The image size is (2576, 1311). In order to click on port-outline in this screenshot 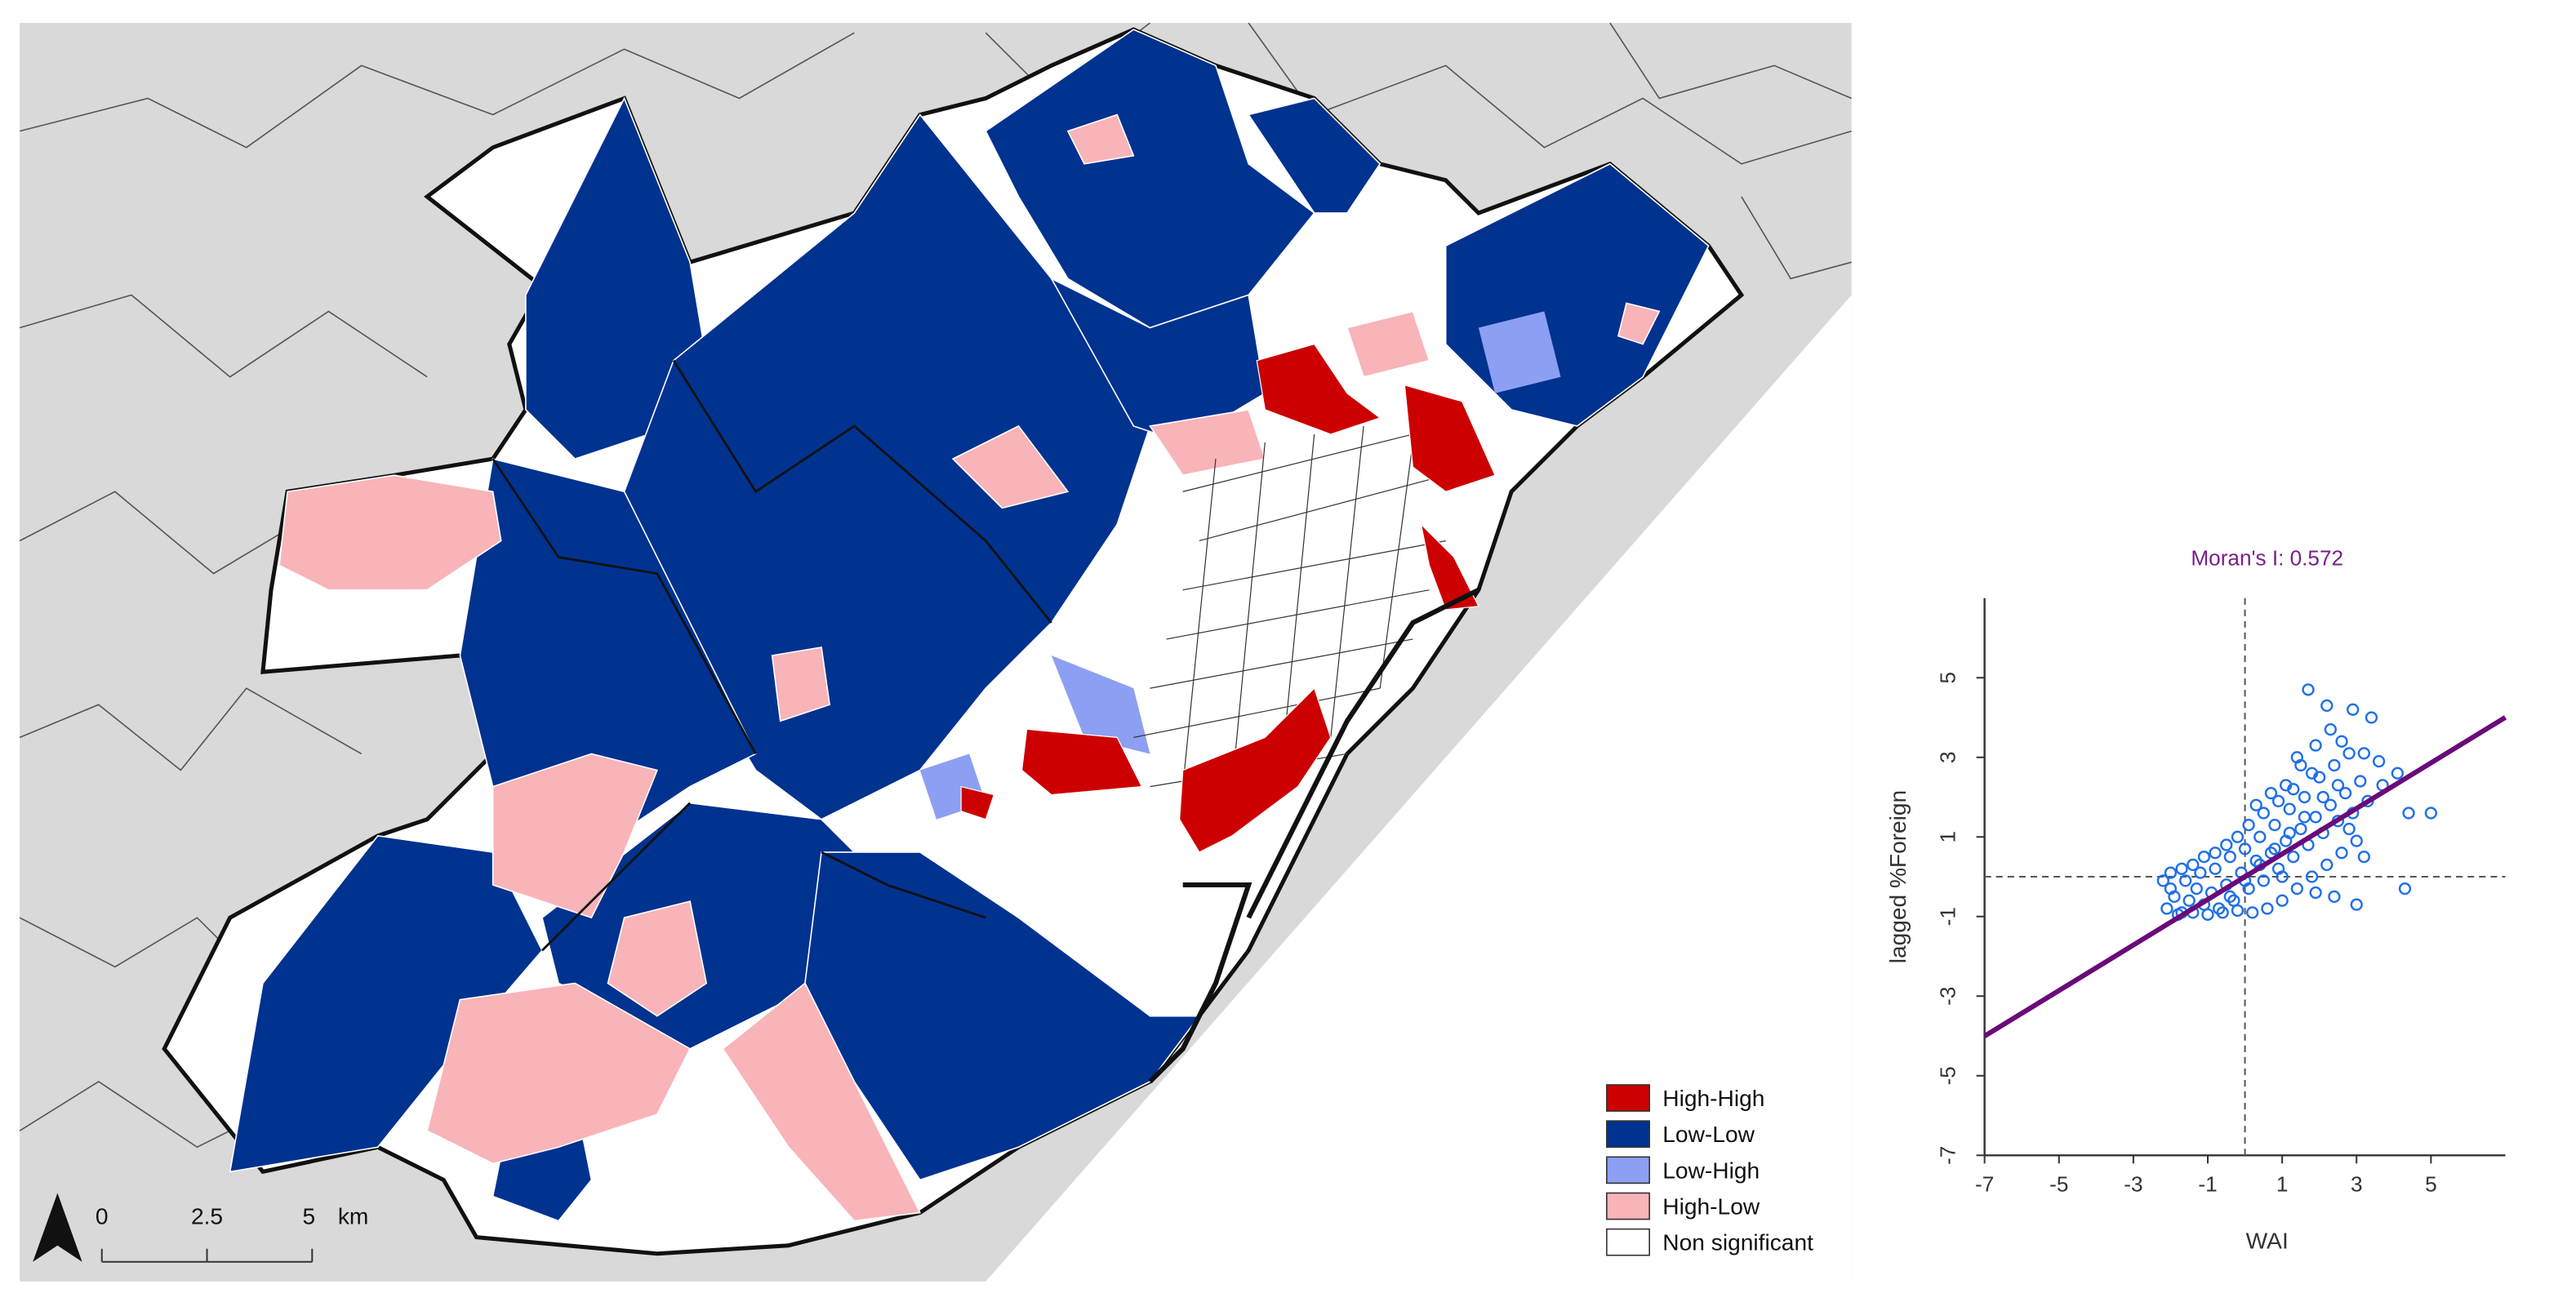, I will do `click(1314, 836)`.